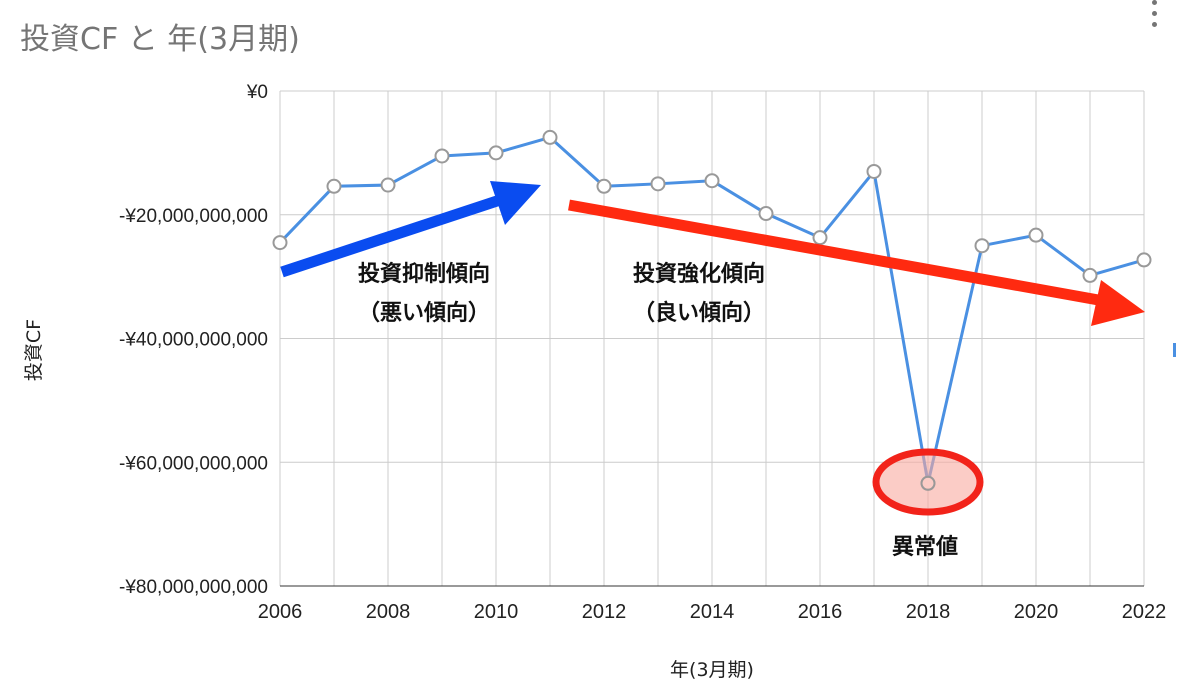 The height and width of the screenshot is (694, 1178). I want to click on x-tick-label: 2018, so click(928, 612).